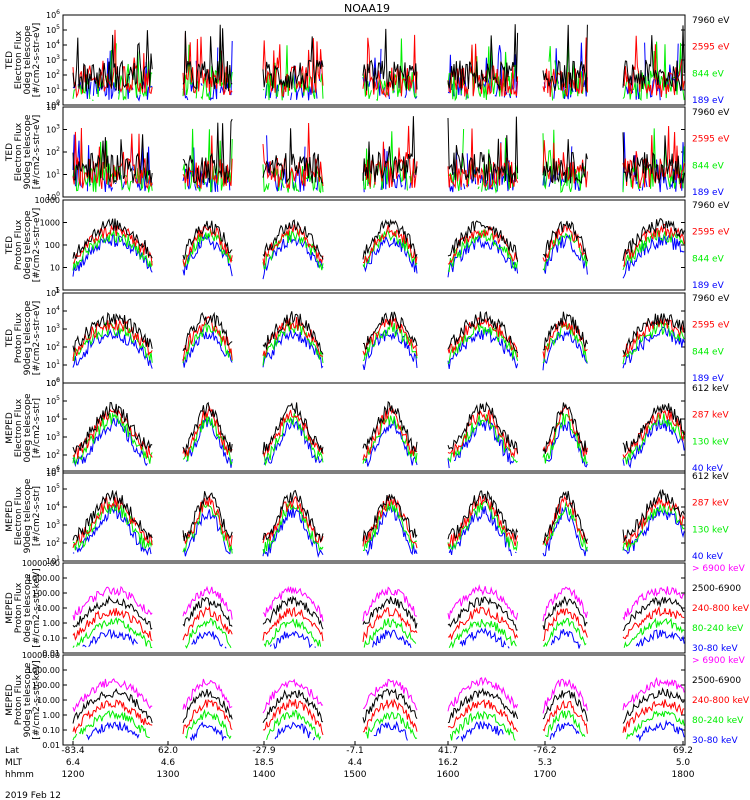 This screenshot has width=750, height=800. What do you see at coordinates (718, 629) in the screenshot?
I see `legend-entry: 80-240 keV` at bounding box center [718, 629].